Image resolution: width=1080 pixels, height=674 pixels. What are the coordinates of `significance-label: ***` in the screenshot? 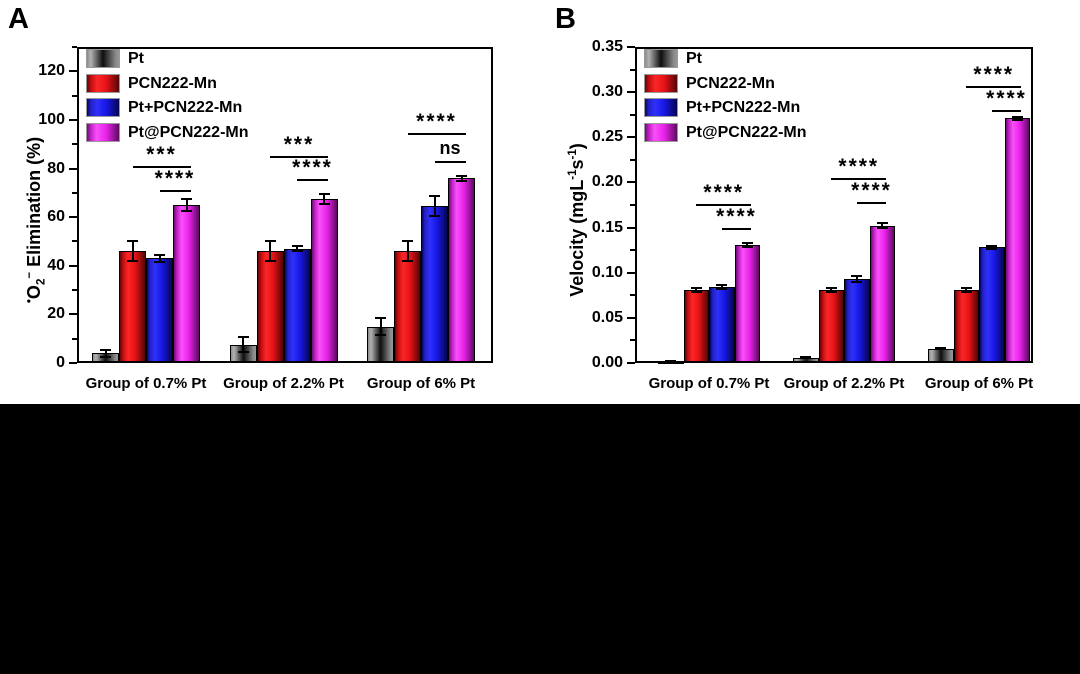 It's located at (161, 155).